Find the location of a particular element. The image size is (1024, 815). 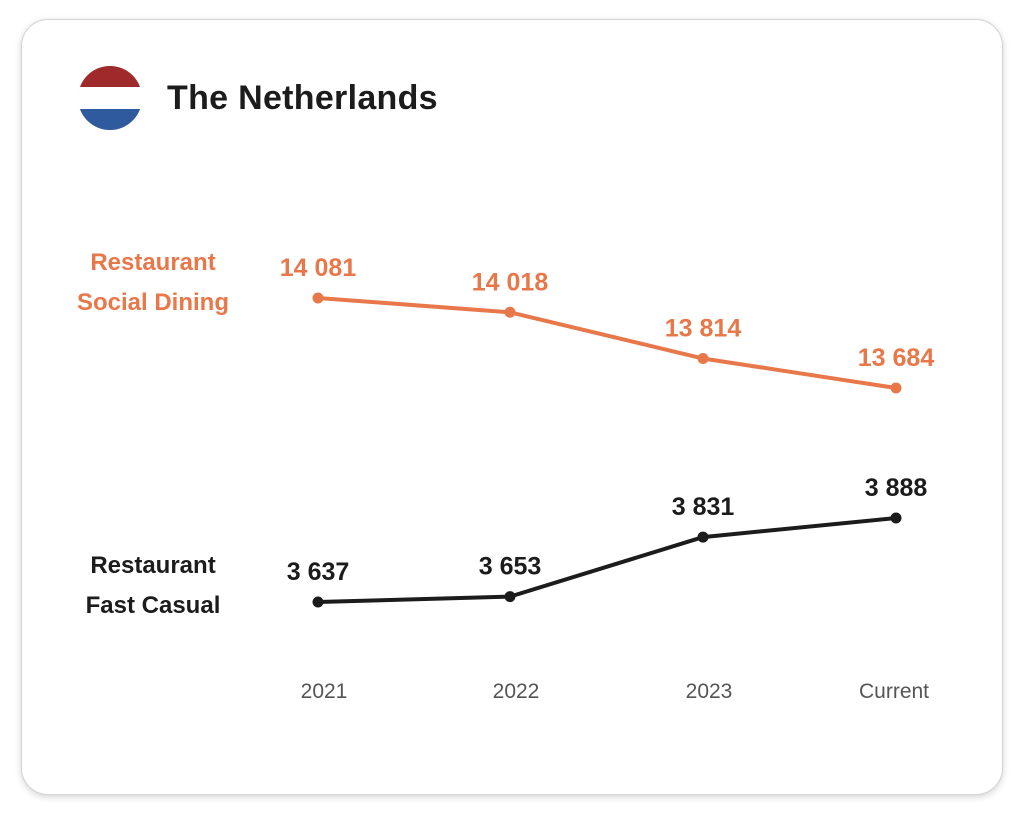

x-tick-label: 2022 is located at coordinates (516, 691).